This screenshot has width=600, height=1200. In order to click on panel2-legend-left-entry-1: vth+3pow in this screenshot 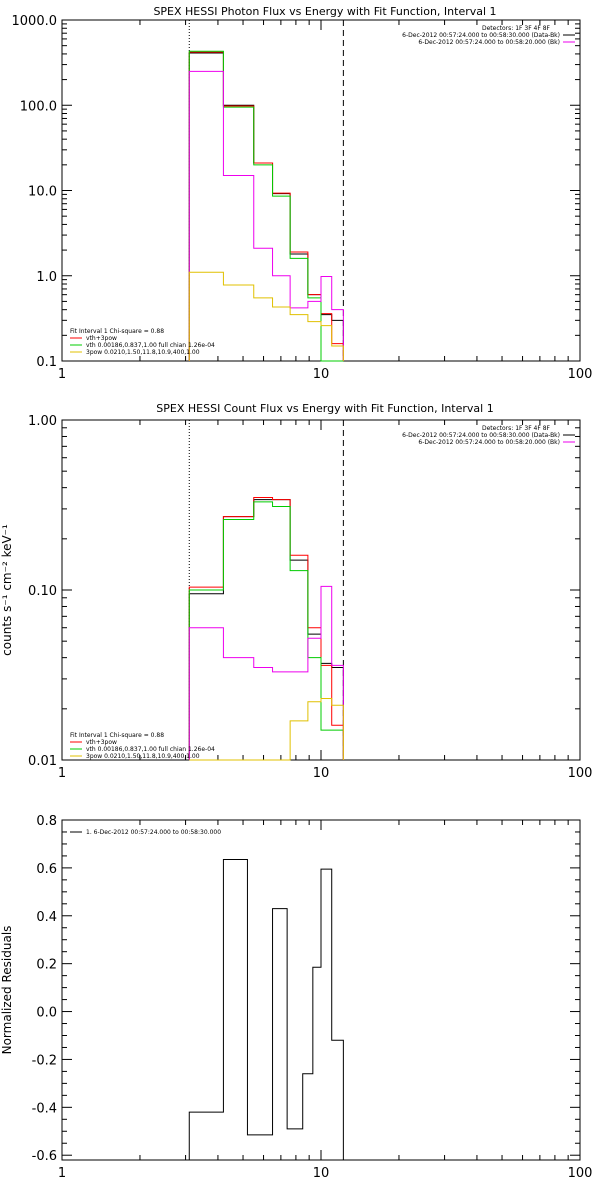, I will do `click(101, 742)`.